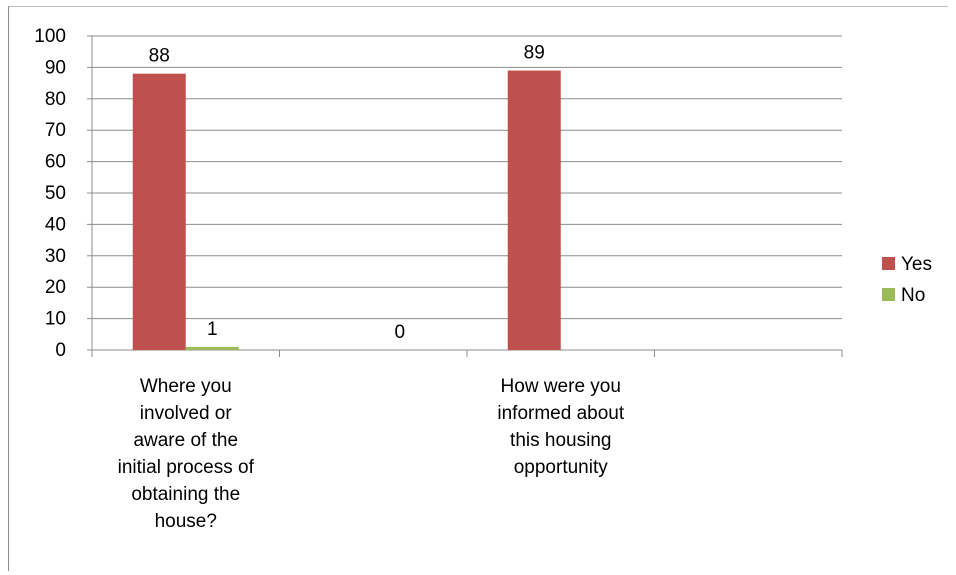 The image size is (956, 575). I want to click on y-tick-label: 70, so click(55, 130).